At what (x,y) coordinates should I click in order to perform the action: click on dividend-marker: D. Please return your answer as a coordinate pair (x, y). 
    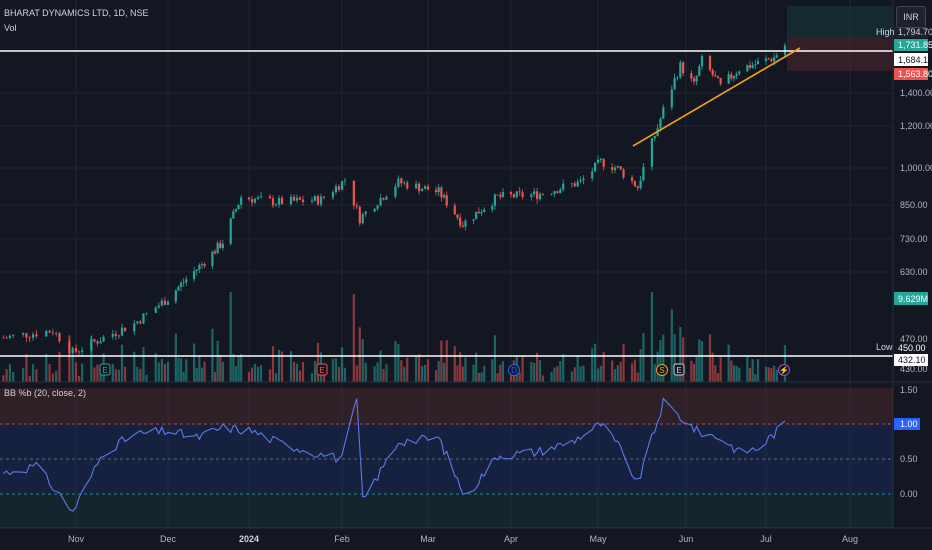
    Looking at the image, I should click on (514, 370).